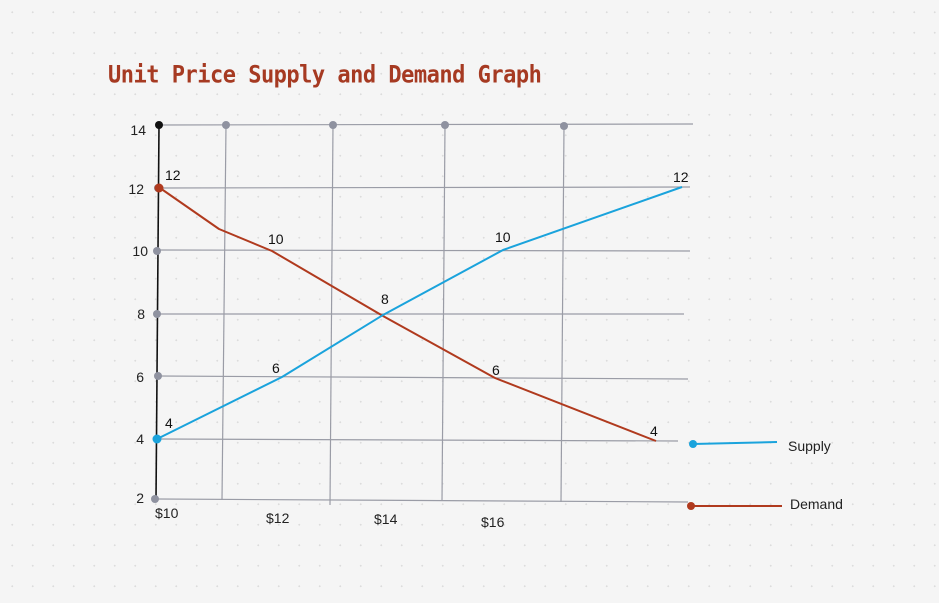 The width and height of the screenshot is (939, 603). What do you see at coordinates (765, 504) in the screenshot?
I see `legend-item-demand: Demand` at bounding box center [765, 504].